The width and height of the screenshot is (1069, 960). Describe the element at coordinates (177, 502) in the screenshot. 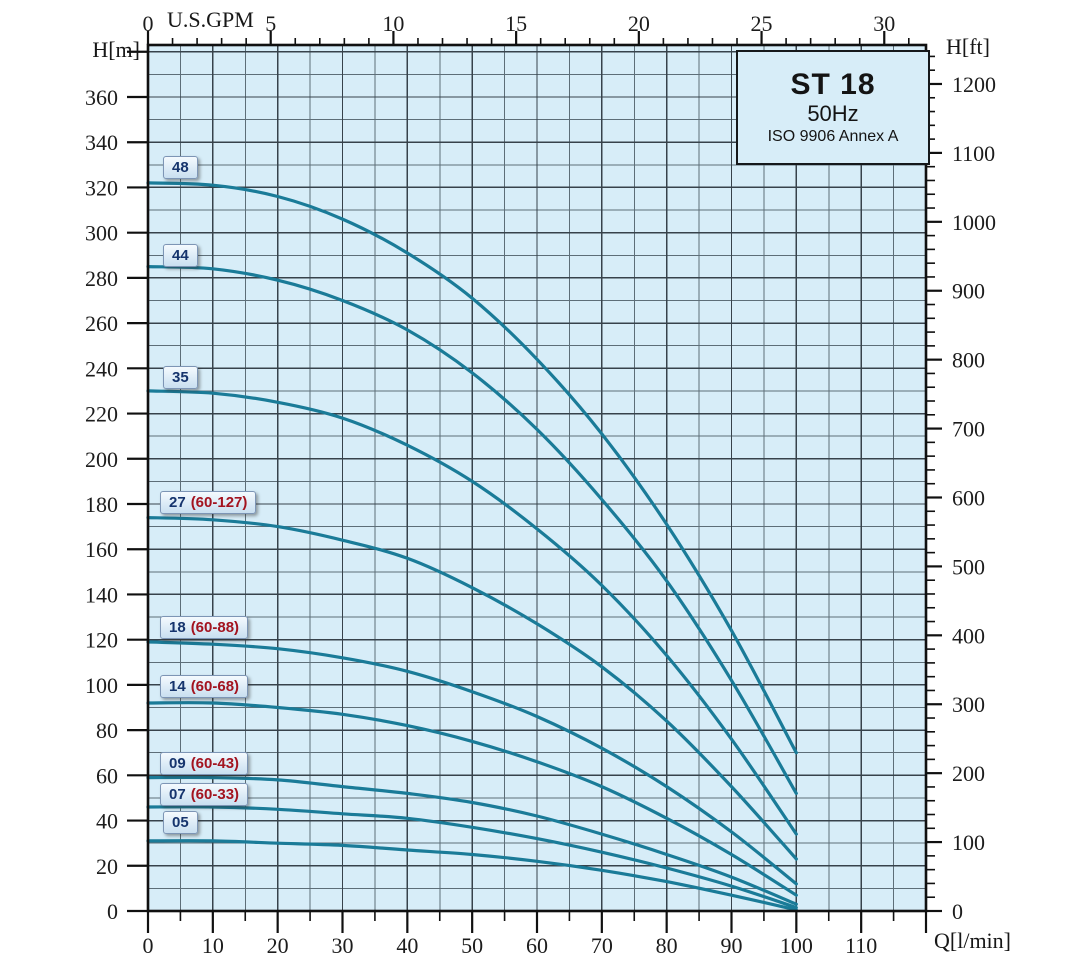

I see `stage-count: 27` at that location.